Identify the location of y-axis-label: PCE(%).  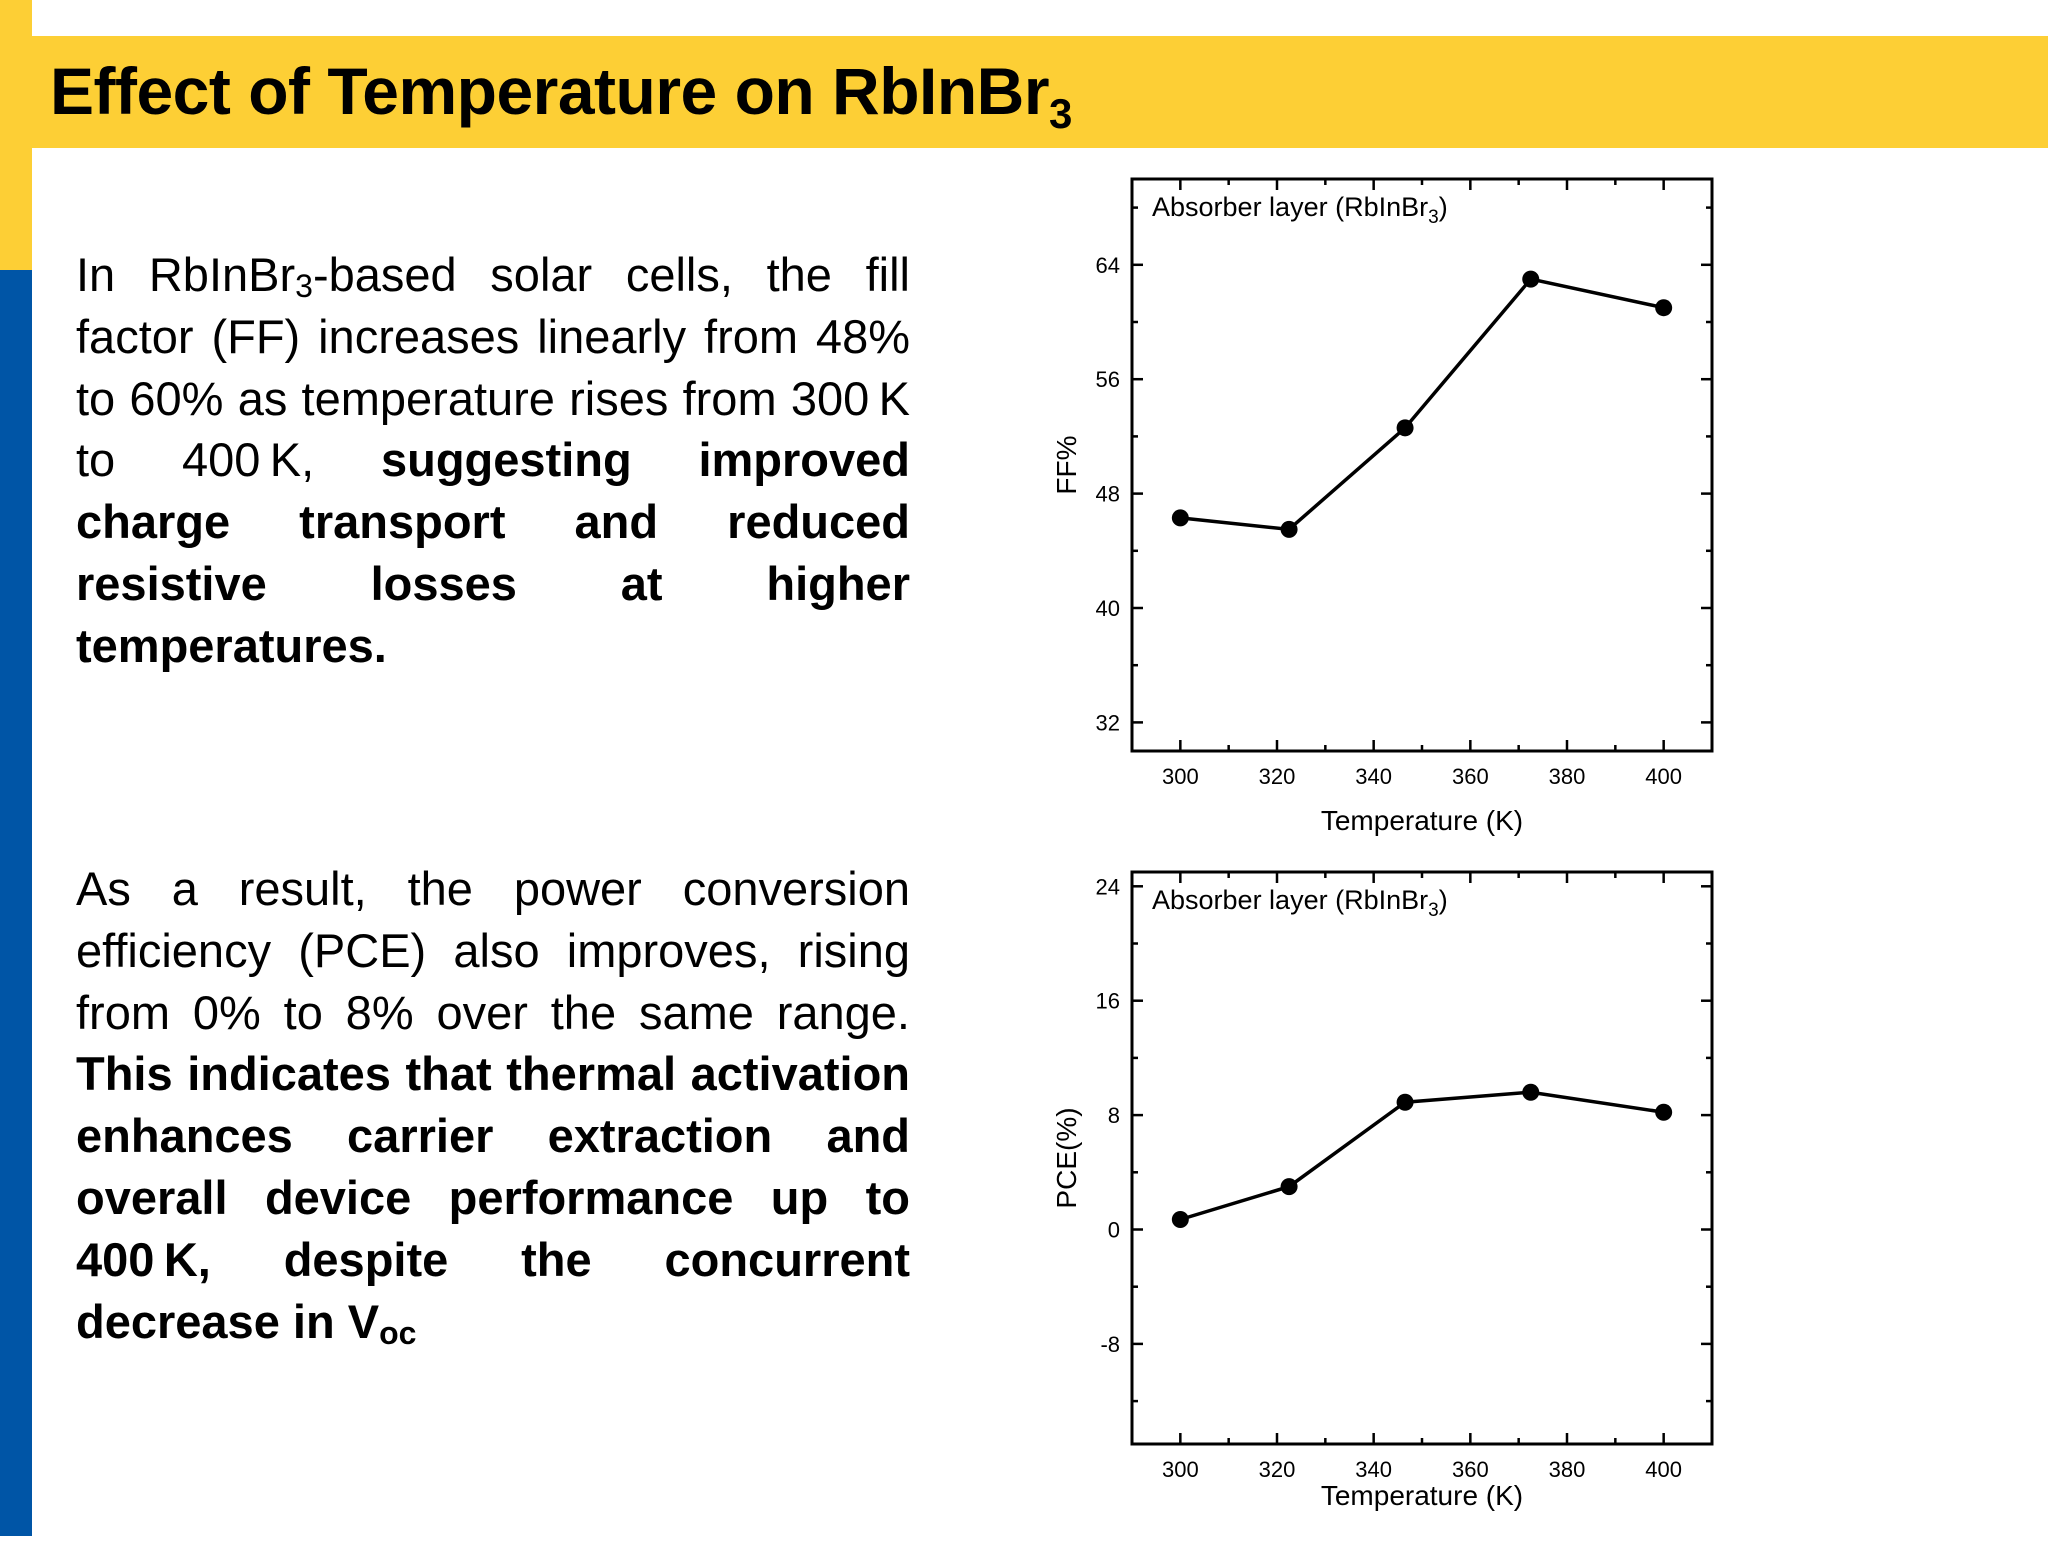
(1066, 1157).